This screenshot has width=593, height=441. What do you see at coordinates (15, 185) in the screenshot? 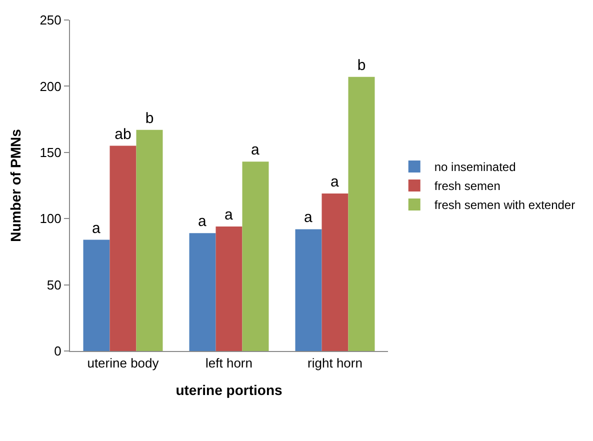
I see `y-axis-title: Number of PMNs` at bounding box center [15, 185].